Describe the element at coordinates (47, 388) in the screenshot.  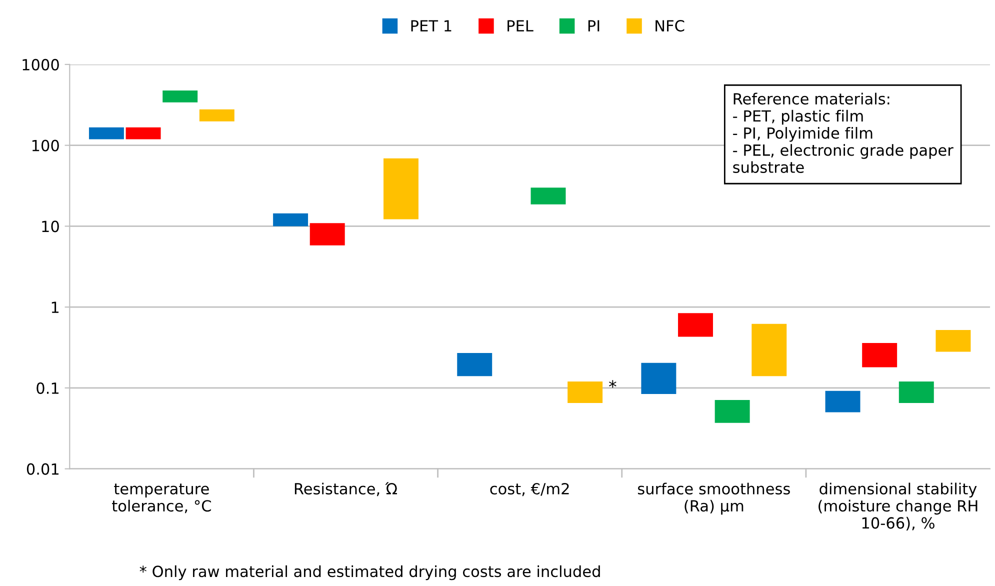
I see `y-tick-label: 0.1` at that location.